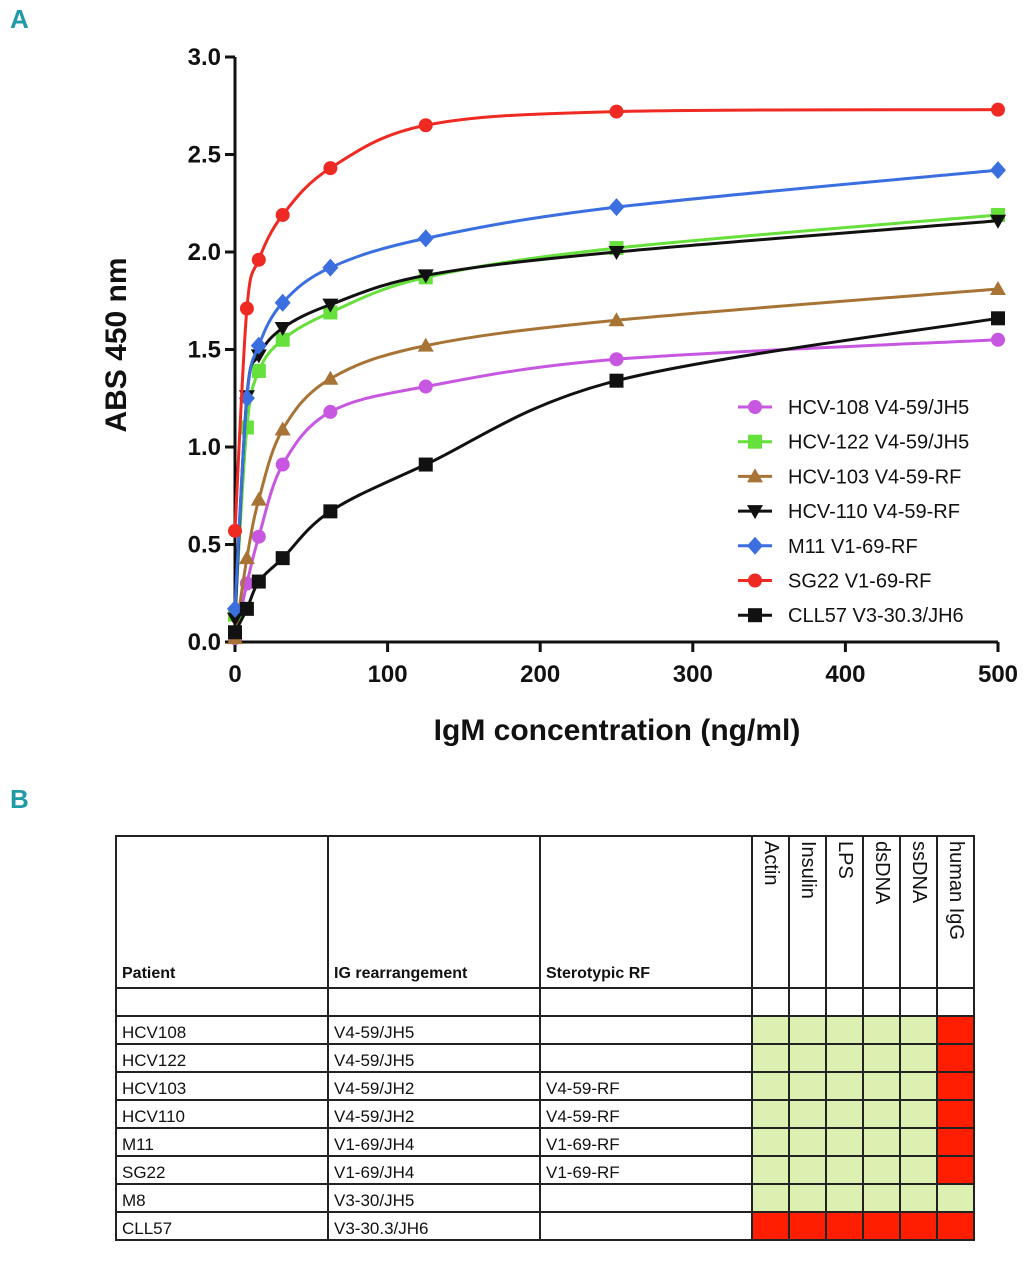 The width and height of the screenshot is (1036, 1280). Describe the element at coordinates (693, 674) in the screenshot. I see `x-tick-label: 300` at that location.